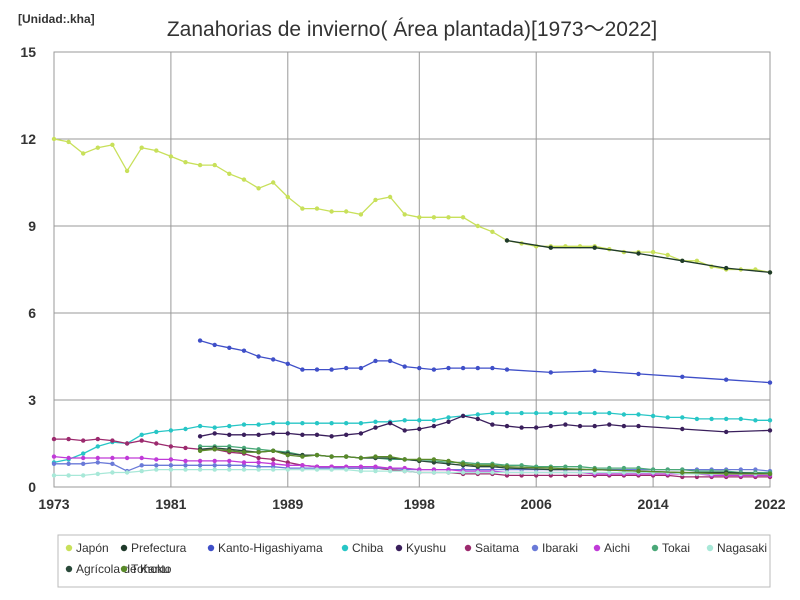 The image size is (800, 600). What do you see at coordinates (742, 548) in the screenshot?
I see `legend-label: Nagasaki` at bounding box center [742, 548].